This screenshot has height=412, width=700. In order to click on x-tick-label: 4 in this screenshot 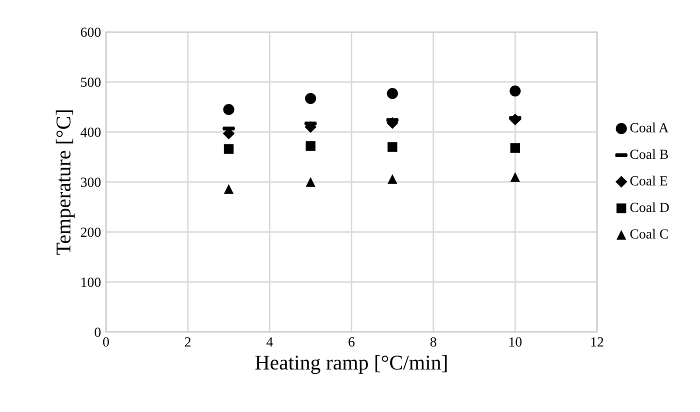, I will do `click(269, 341)`.